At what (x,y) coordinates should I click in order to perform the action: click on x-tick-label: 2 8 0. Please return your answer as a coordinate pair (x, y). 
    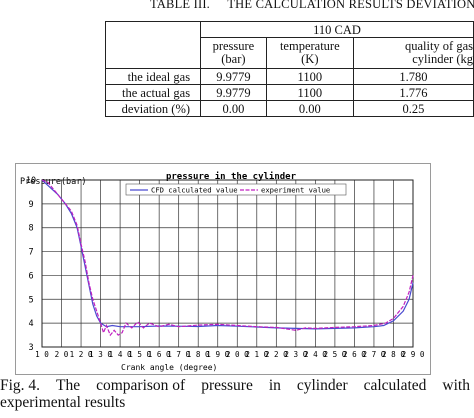
    Looking at the image, I should click on (393, 354).